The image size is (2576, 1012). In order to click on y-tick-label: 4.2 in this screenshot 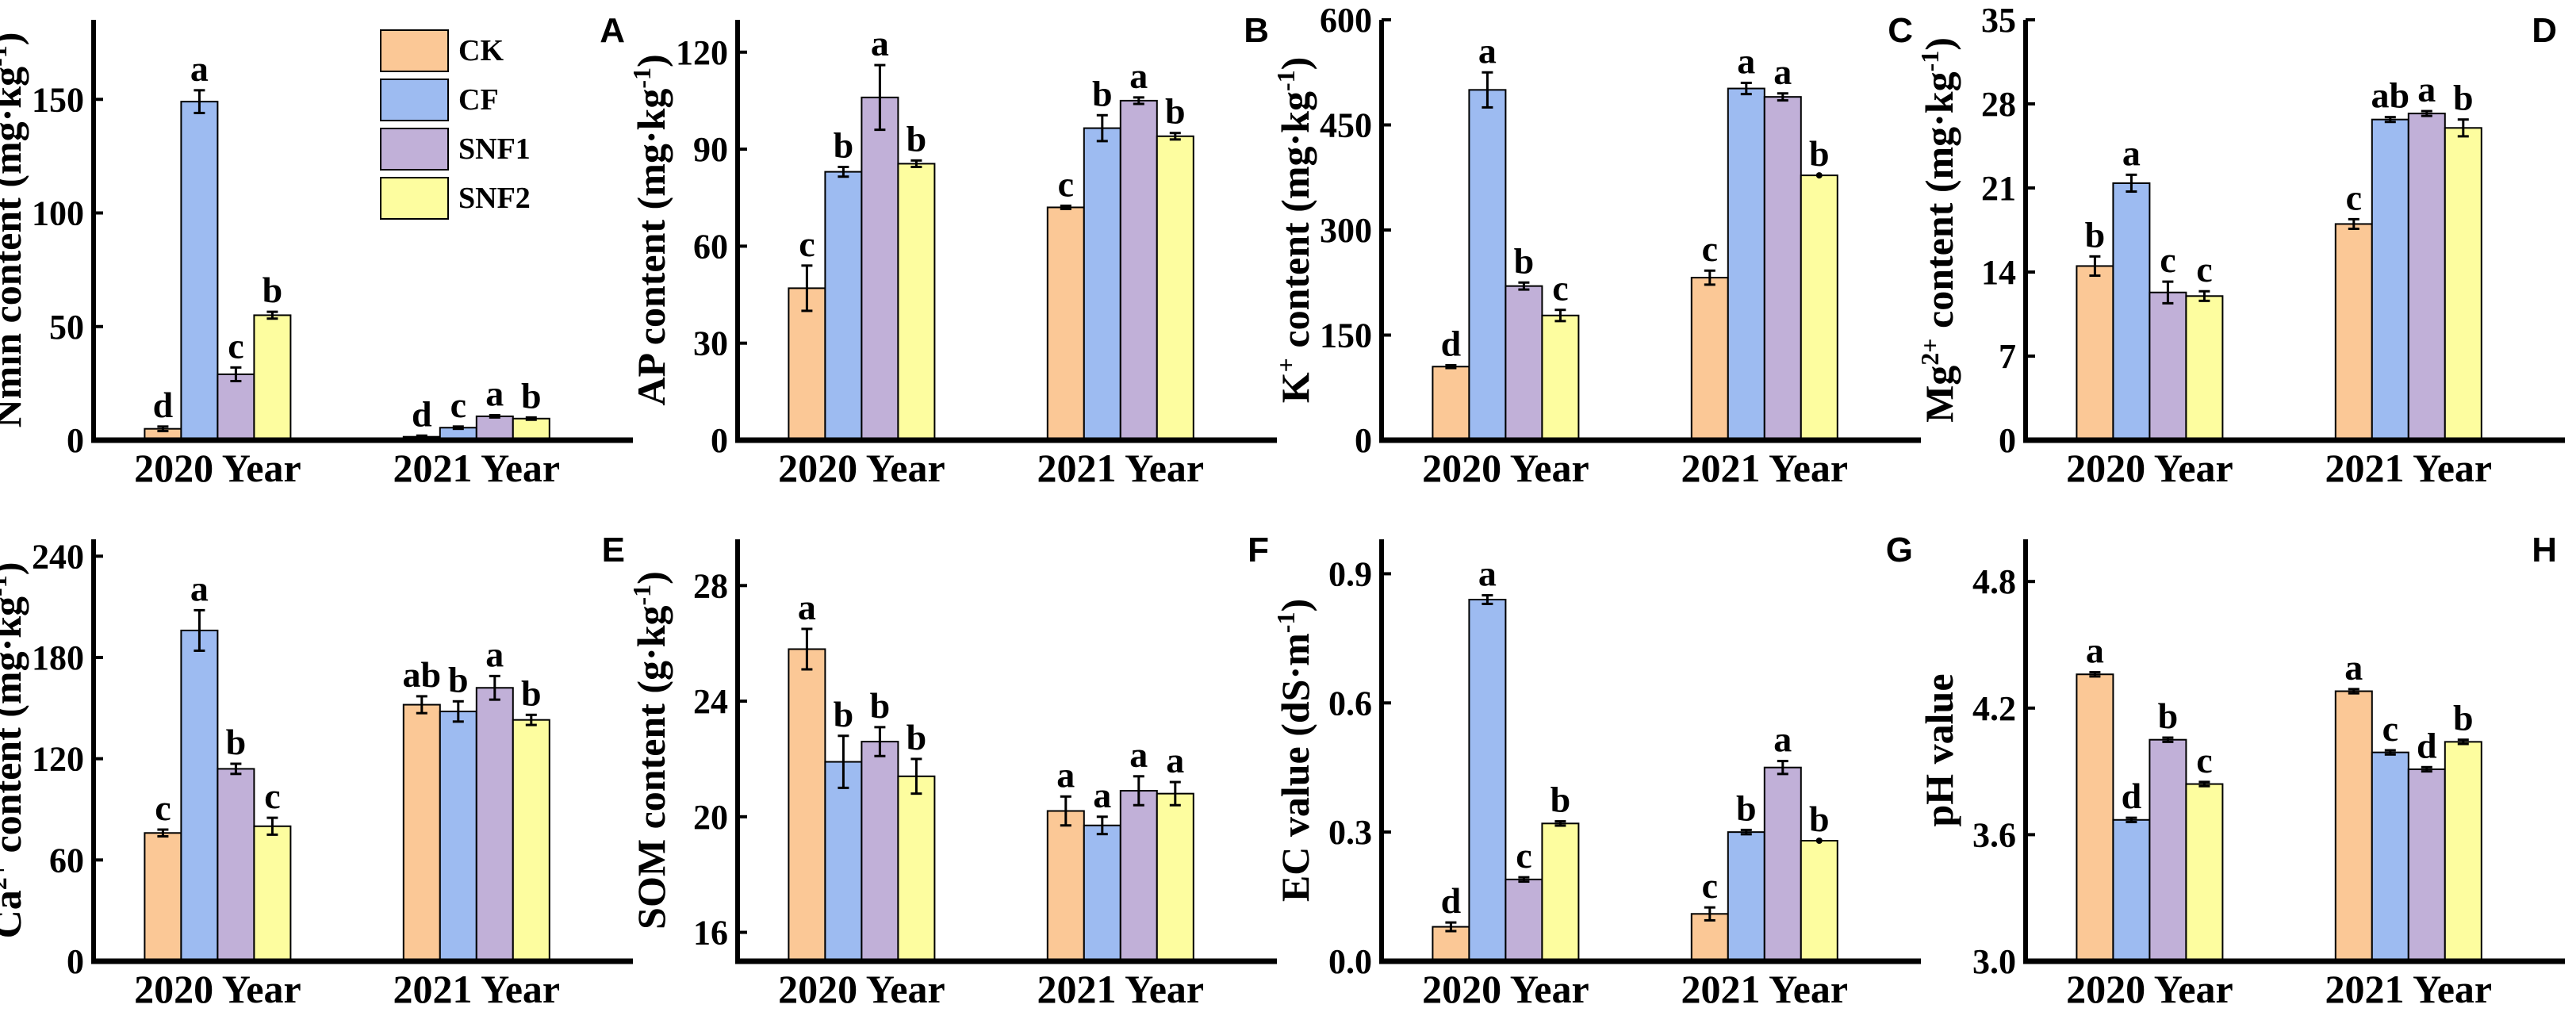, I will do `click(1994, 708)`.